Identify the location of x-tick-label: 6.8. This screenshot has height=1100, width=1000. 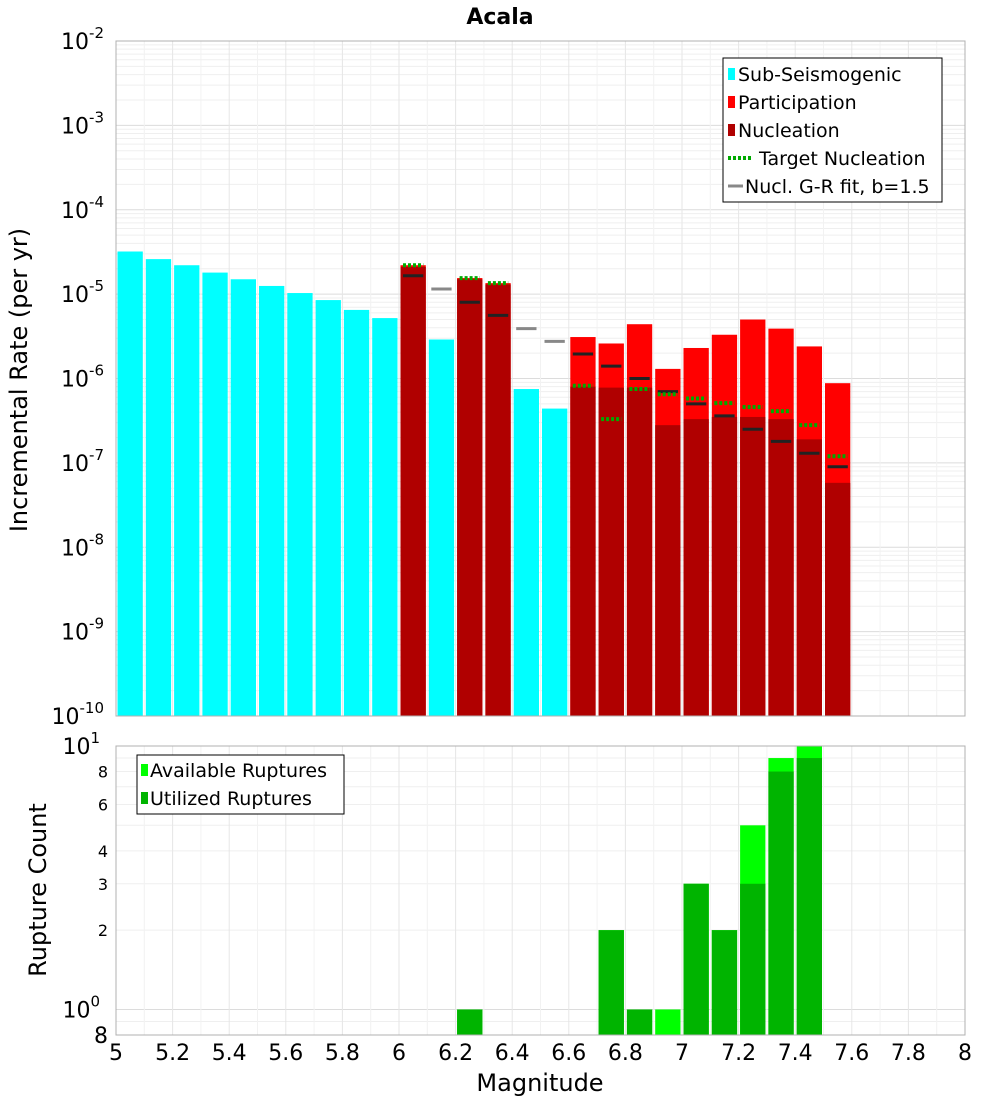
(625, 1053).